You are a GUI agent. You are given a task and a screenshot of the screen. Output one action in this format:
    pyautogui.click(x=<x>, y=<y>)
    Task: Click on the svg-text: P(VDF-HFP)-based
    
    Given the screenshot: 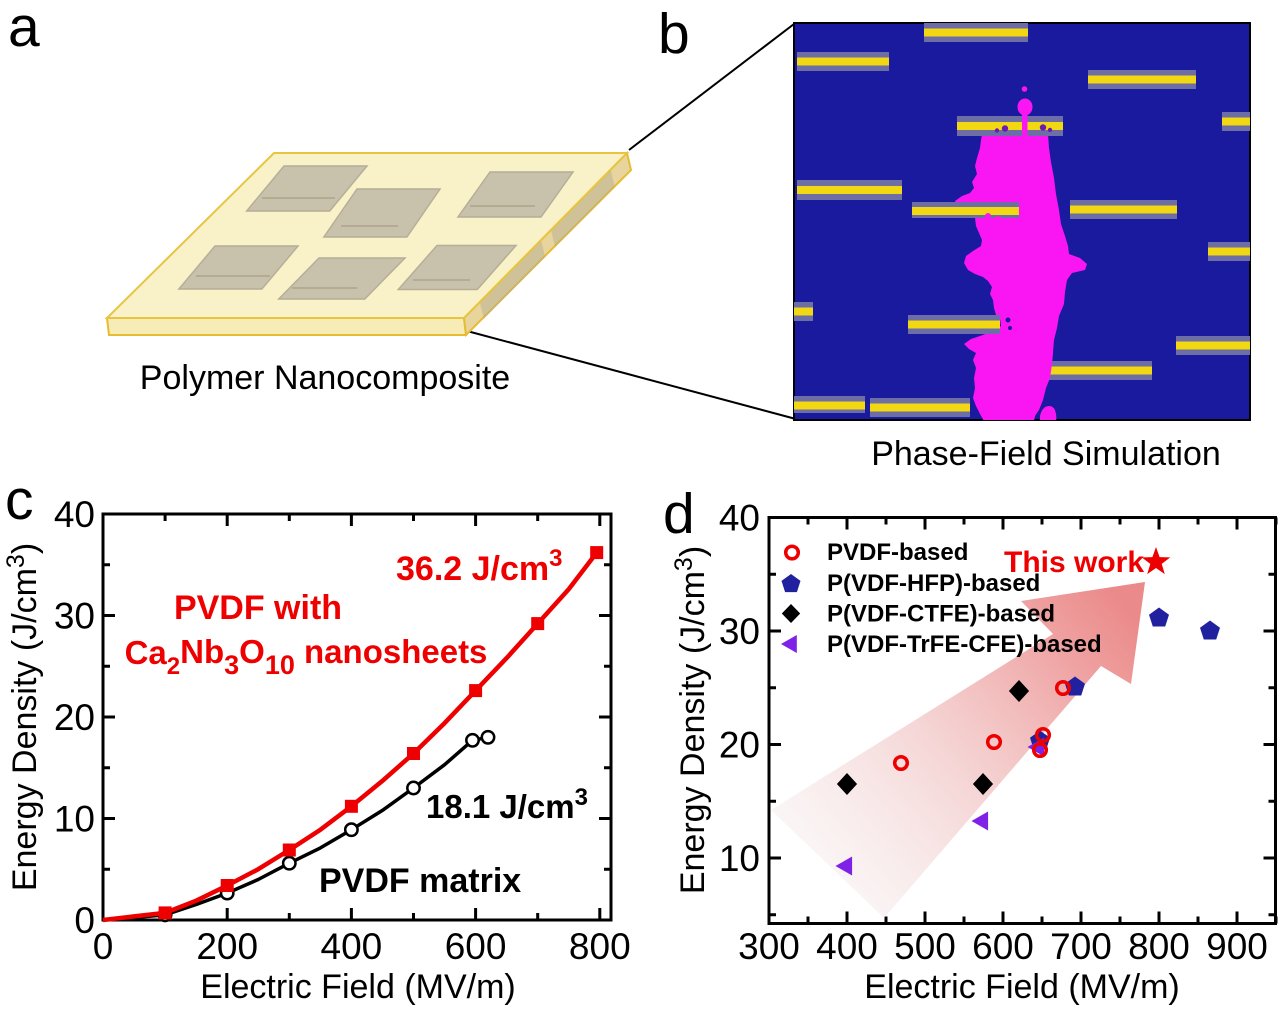 What is the action you would take?
    pyautogui.click(x=933, y=583)
    